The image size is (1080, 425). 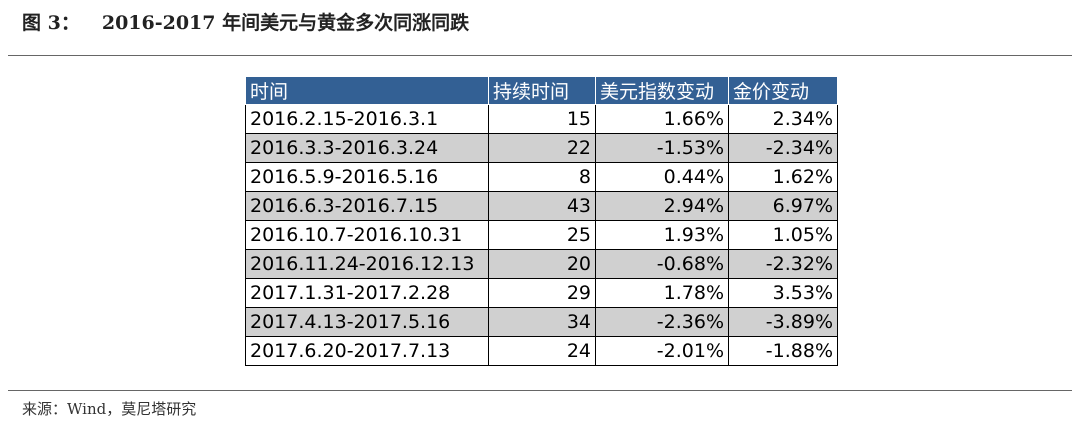 I want to click on table-cell: -2.01%, so click(x=662, y=351).